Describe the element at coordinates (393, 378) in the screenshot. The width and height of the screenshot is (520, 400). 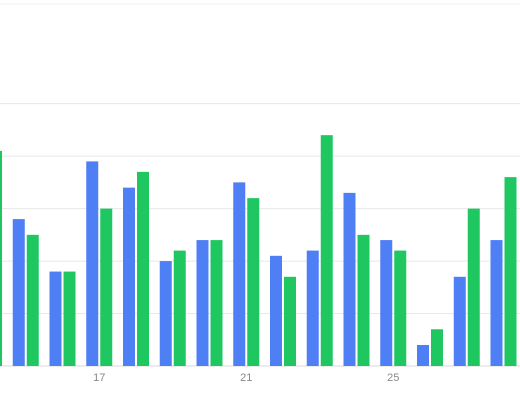
I see `x-tick-label: 25` at that location.